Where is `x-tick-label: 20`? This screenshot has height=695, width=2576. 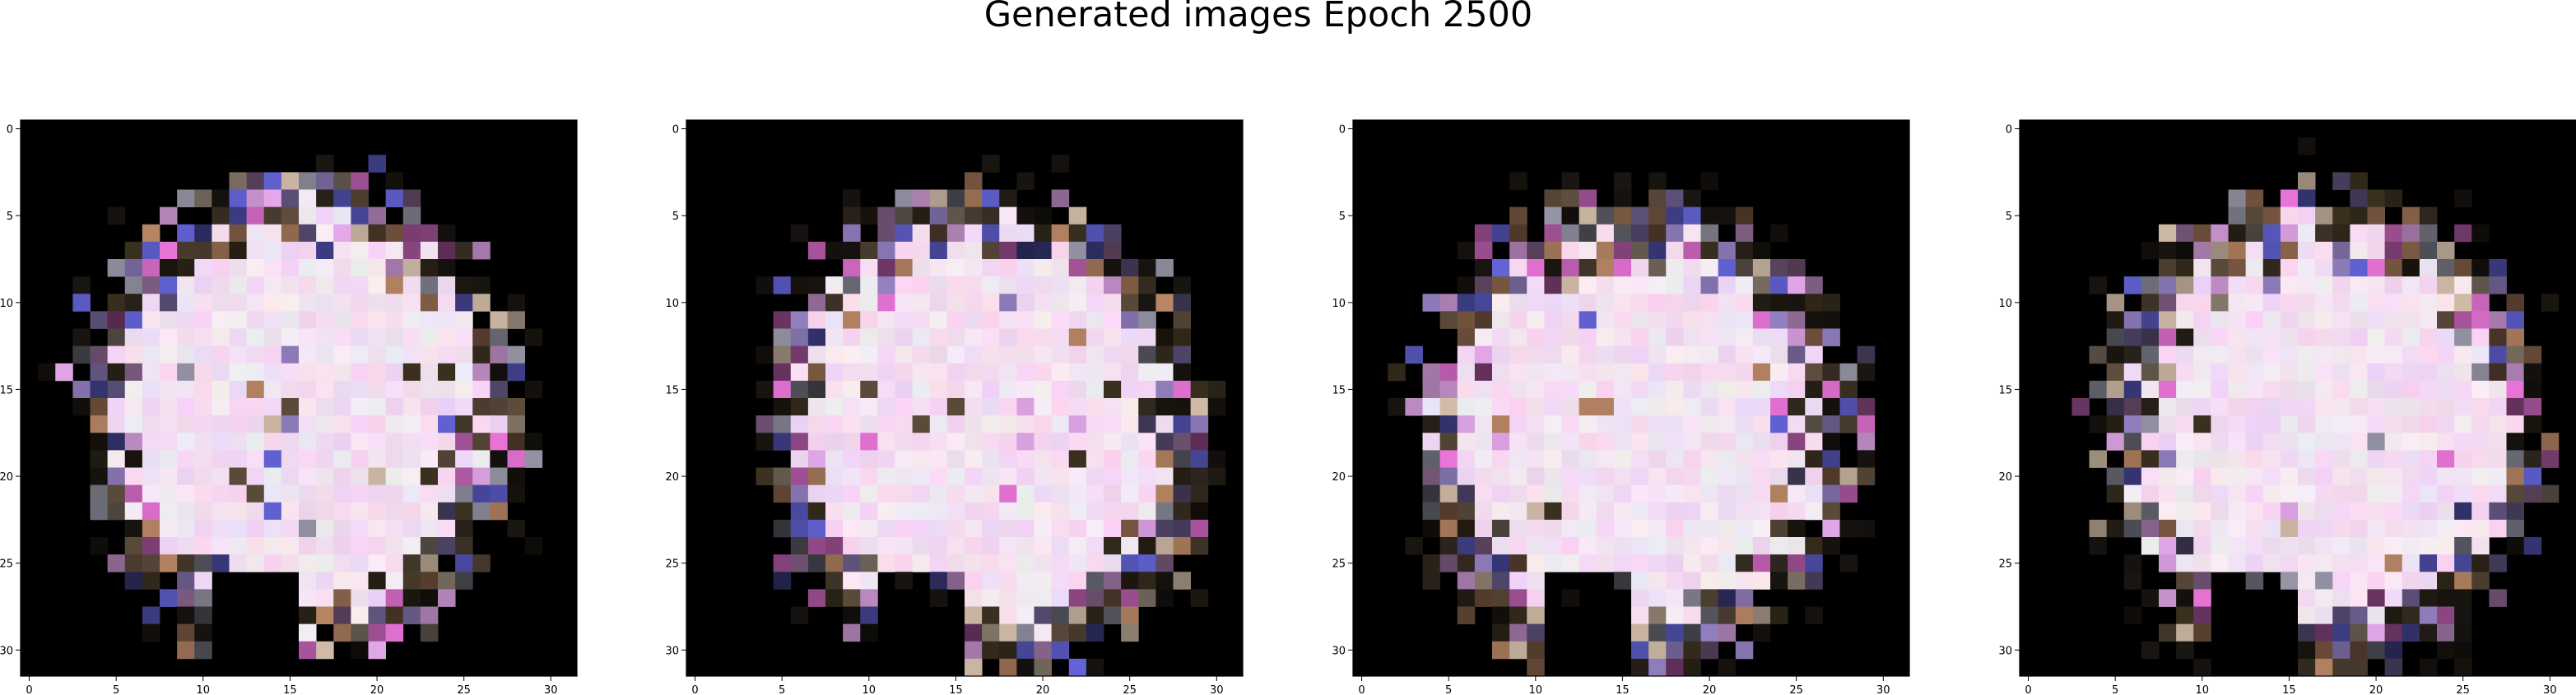
x-tick-label: 20 is located at coordinates (2376, 689).